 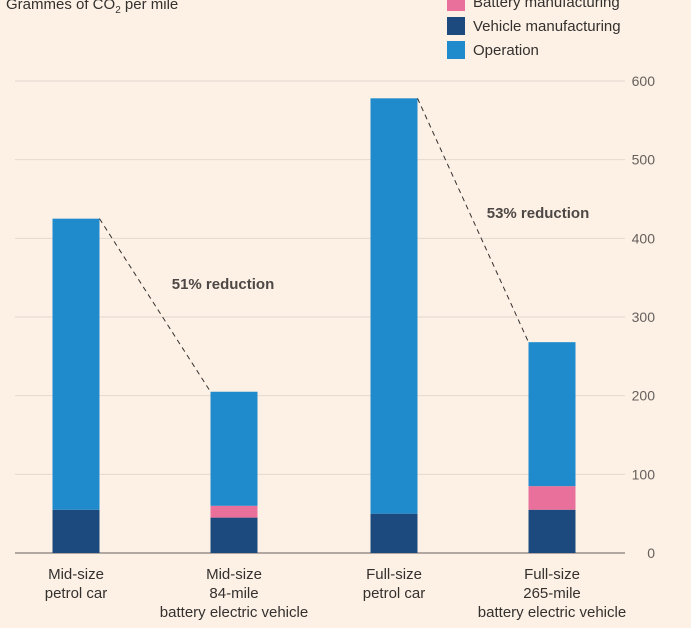 What do you see at coordinates (644, 238) in the screenshot?
I see `y-tick-label-400: 400` at bounding box center [644, 238].